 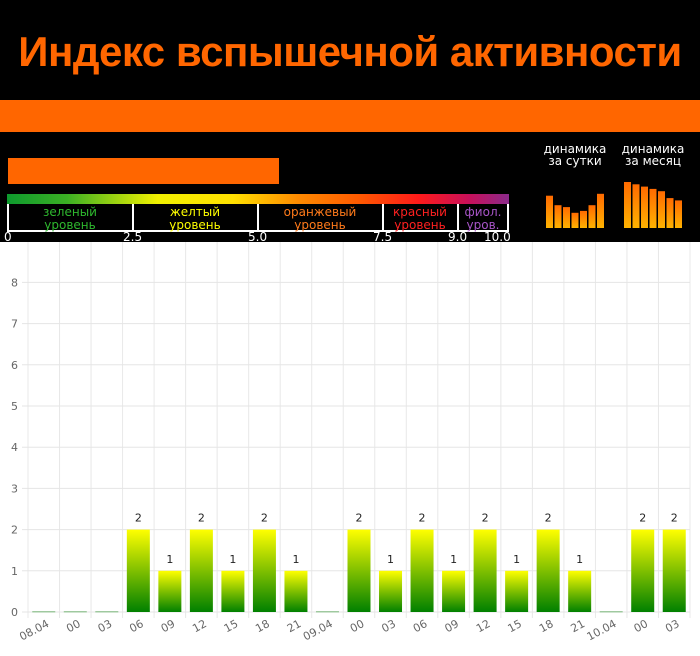 I want to click on dynamics-month-minichart, so click(x=653, y=205).